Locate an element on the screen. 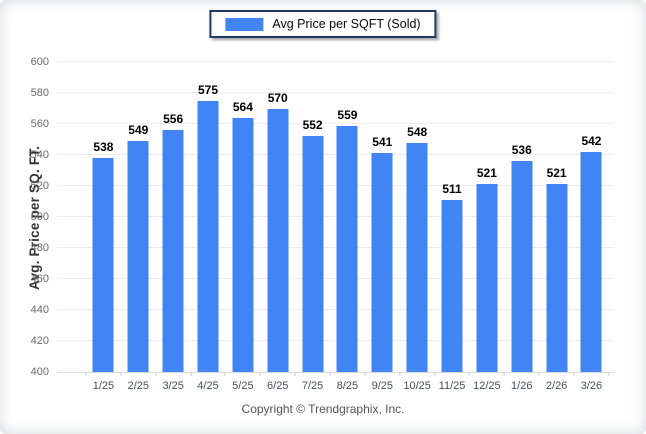 The height and width of the screenshot is (434, 646). x-tick-label: 1/25 is located at coordinates (103, 386).